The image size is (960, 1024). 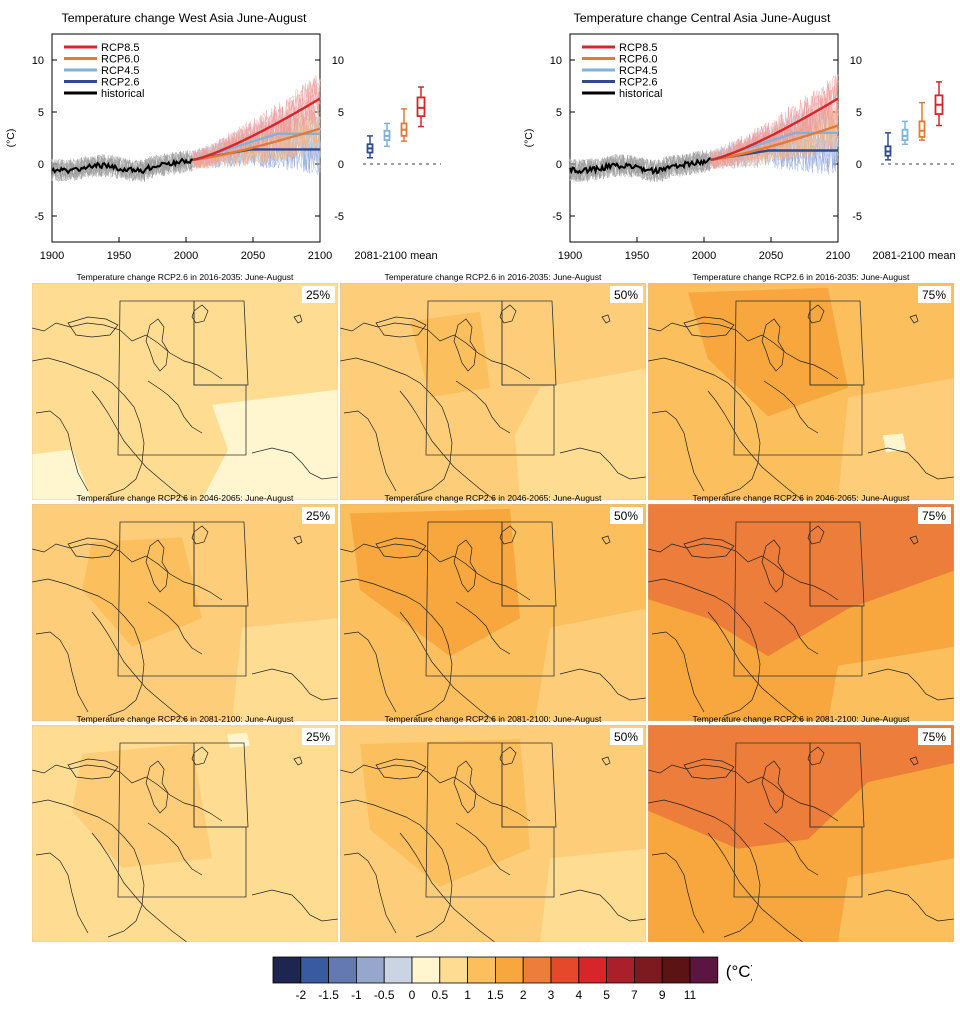 I want to click on y-tick-label: 10, so click(x=38, y=61).